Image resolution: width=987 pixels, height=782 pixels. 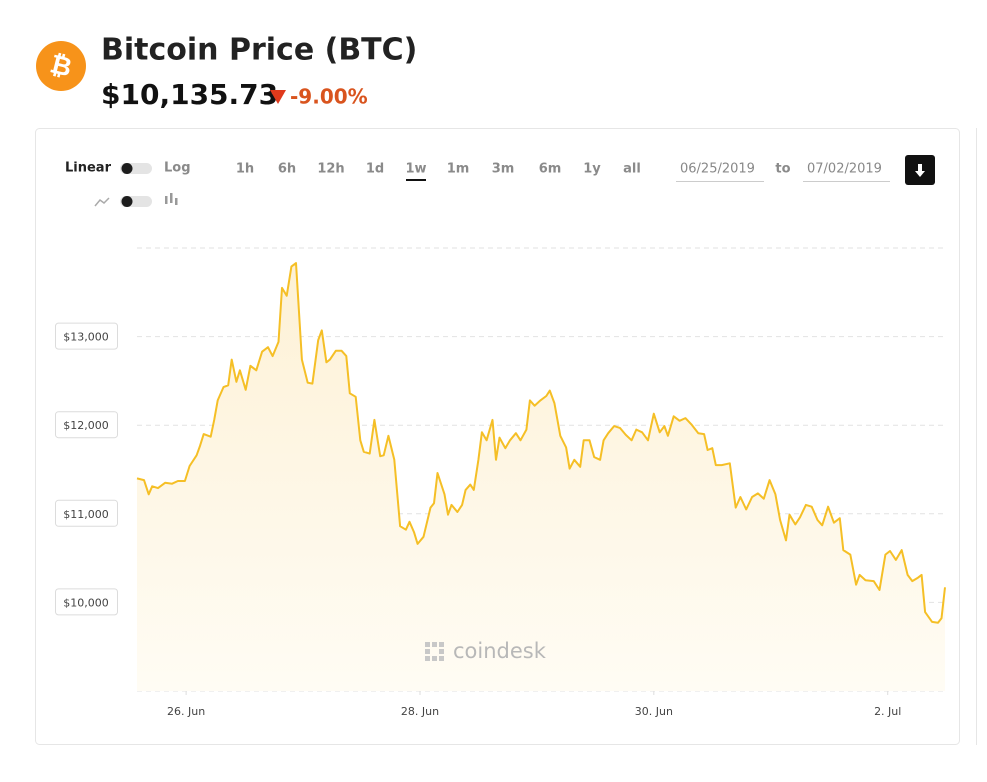 What do you see at coordinates (61, 66) in the screenshot?
I see `btc-icon` at bounding box center [61, 66].